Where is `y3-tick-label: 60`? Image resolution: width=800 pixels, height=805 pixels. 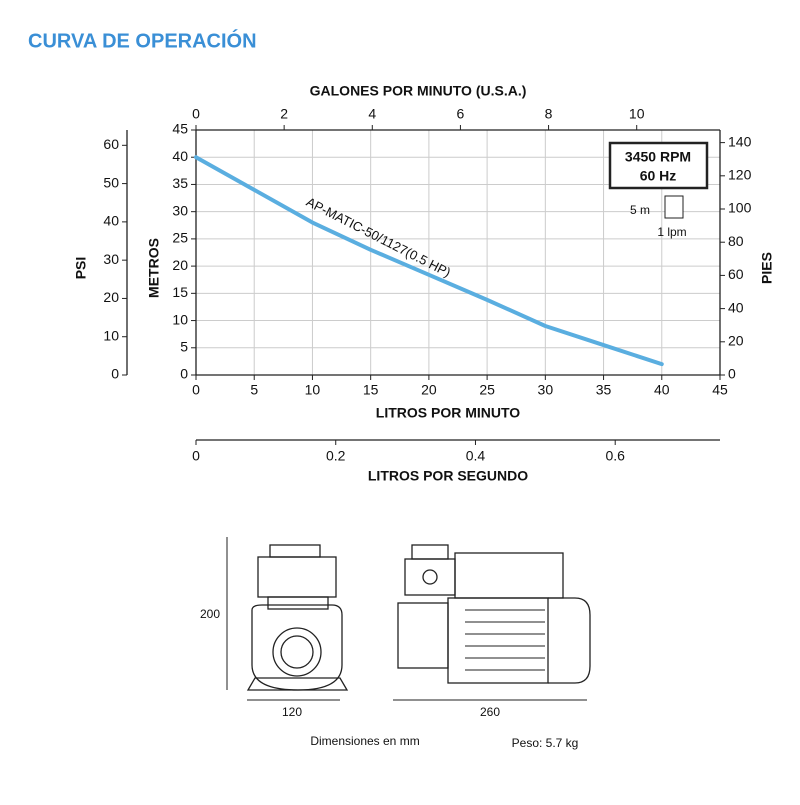
y3-tick-label: 60 is located at coordinates (111, 144).